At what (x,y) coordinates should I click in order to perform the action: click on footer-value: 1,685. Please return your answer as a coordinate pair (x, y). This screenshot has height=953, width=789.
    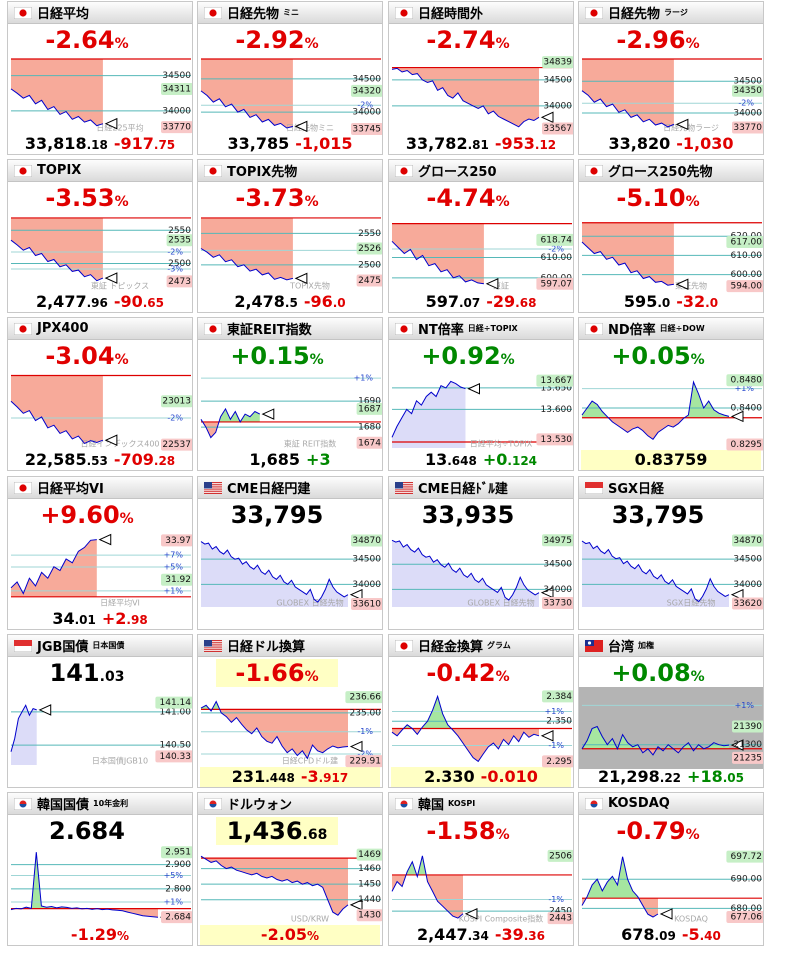
    Looking at the image, I should click on (275, 459).